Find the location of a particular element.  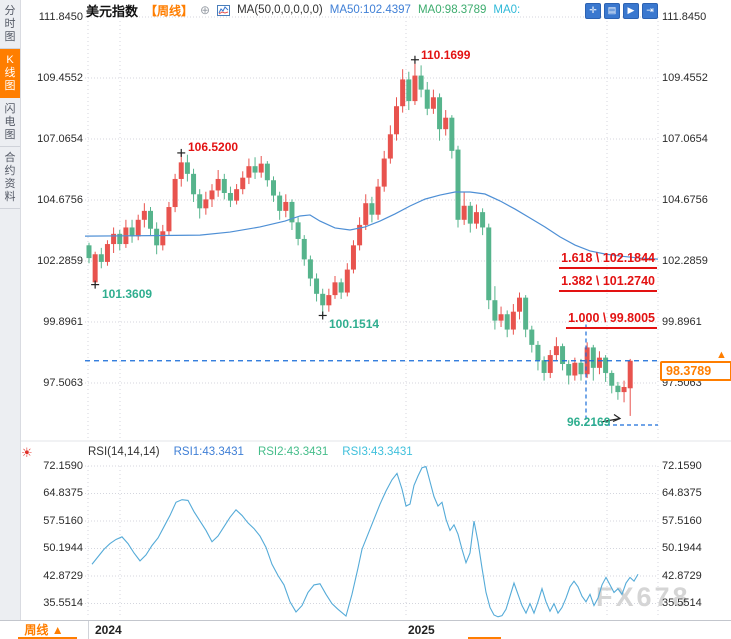

x-axis-year-2025: 2025 is located at coordinates (421, 630).